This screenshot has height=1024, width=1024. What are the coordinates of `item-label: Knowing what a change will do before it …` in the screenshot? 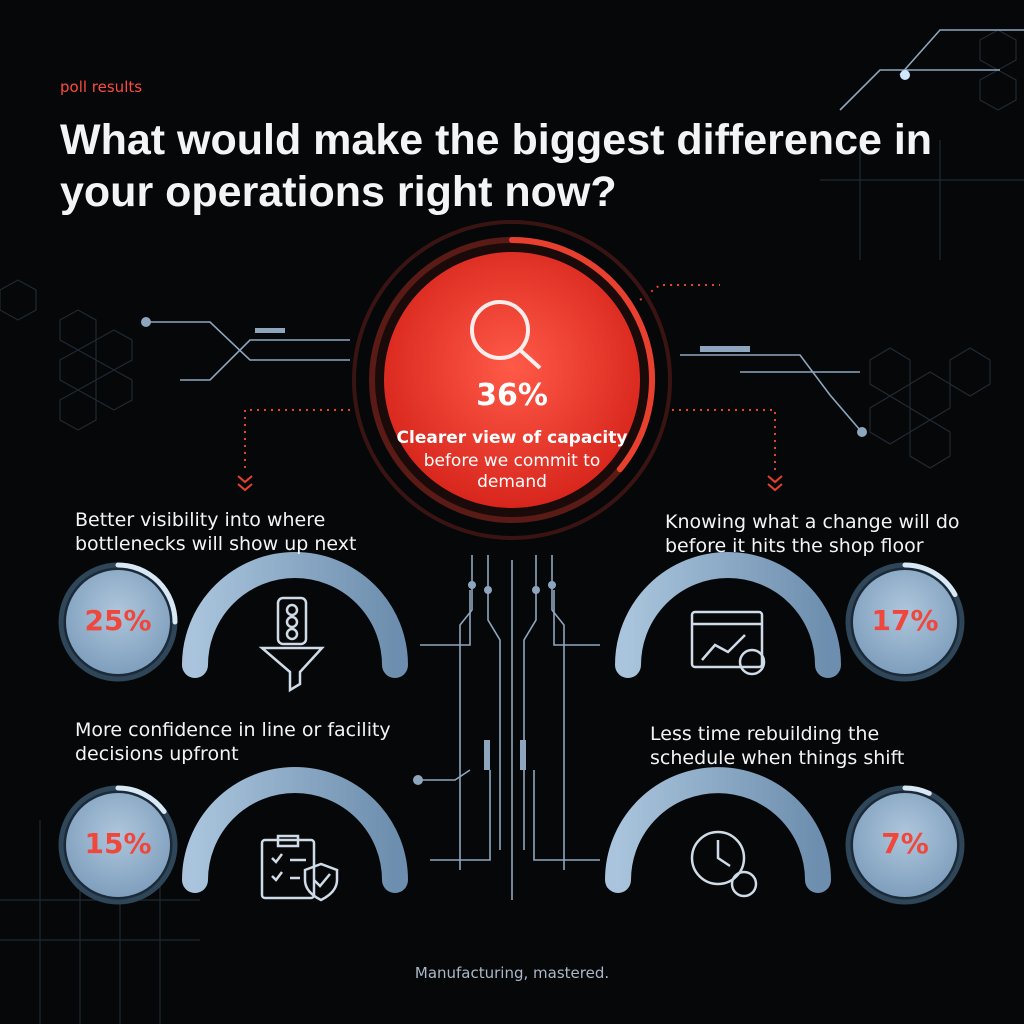 It's located at (812, 534).